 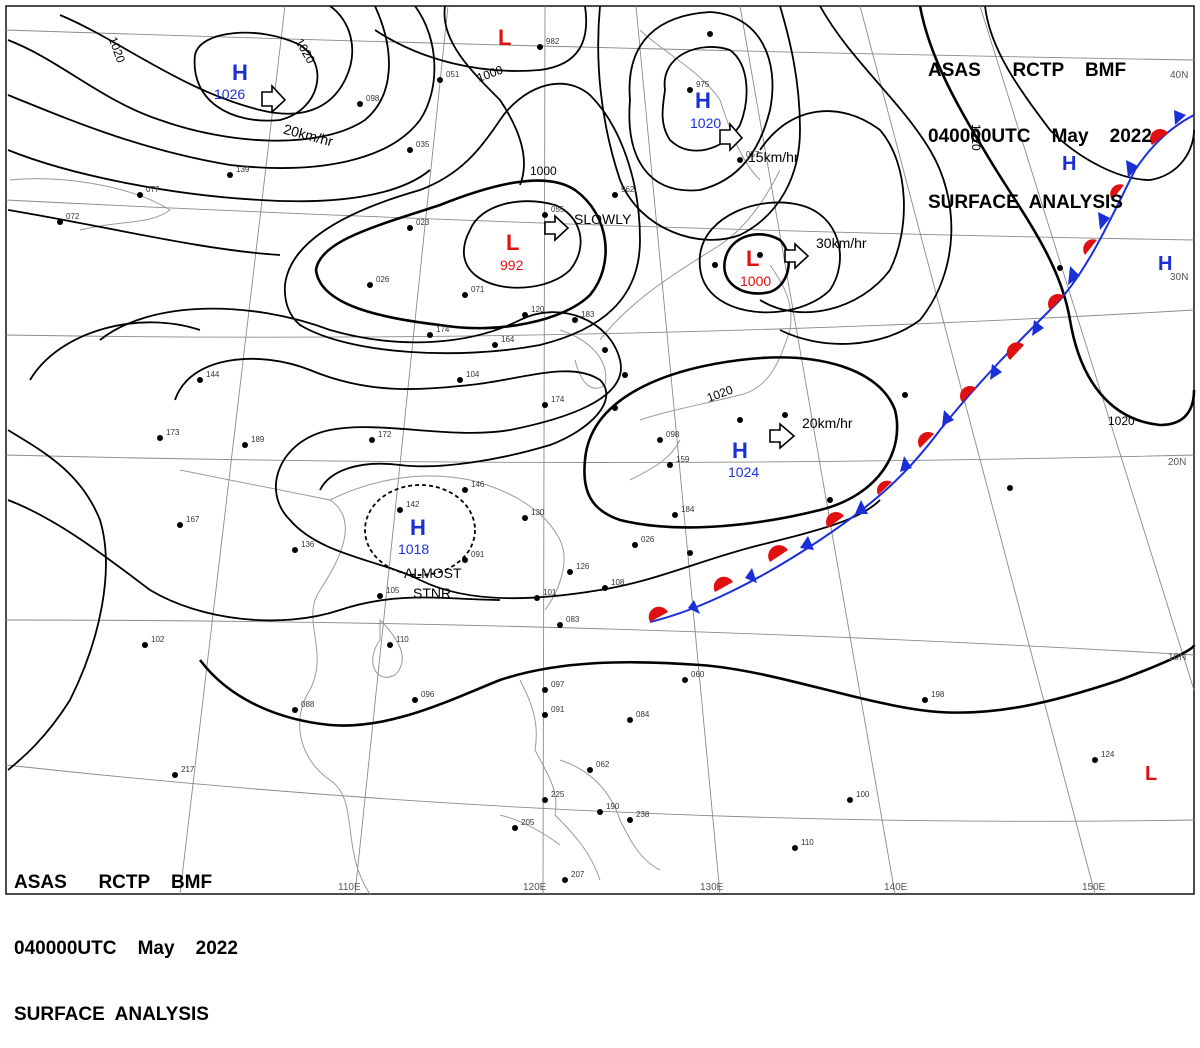 What do you see at coordinates (807, 842) in the screenshot?
I see `station-value: 110` at bounding box center [807, 842].